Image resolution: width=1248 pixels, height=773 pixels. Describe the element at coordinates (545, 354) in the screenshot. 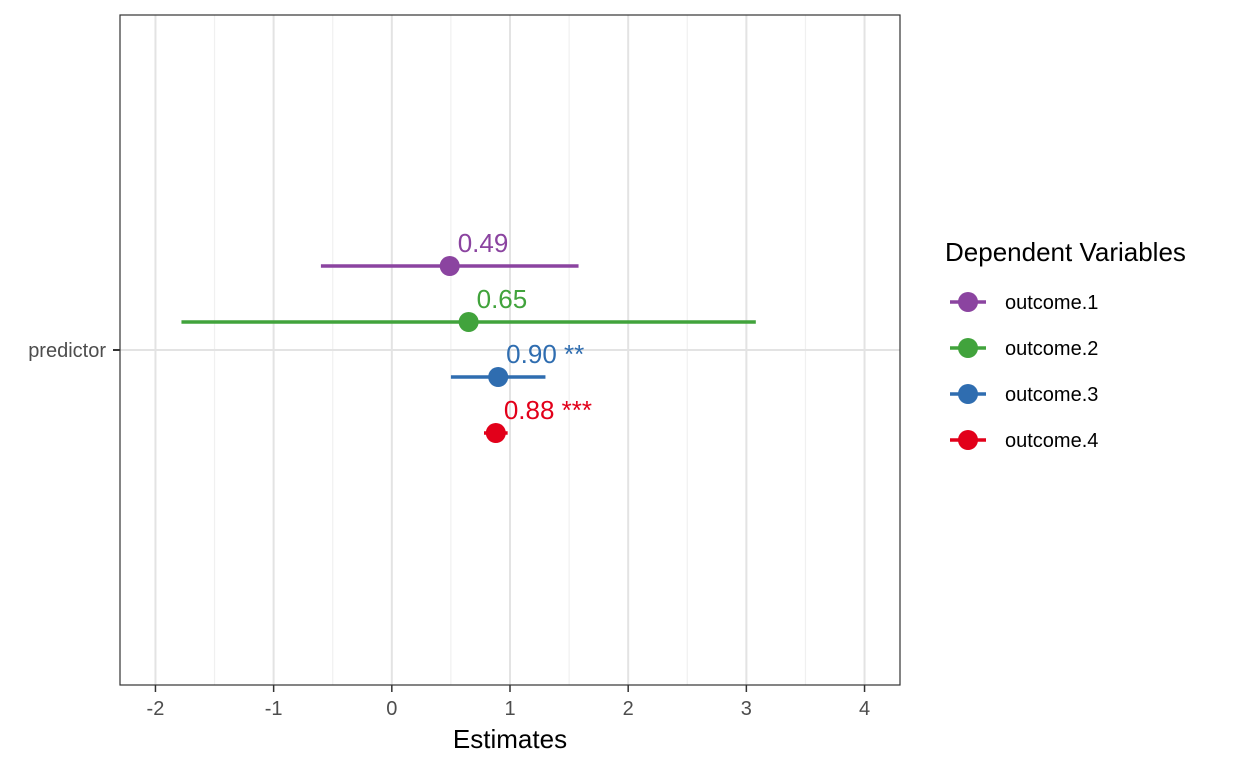

I see `estimate-label-outcome-3: 0.90 **` at that location.